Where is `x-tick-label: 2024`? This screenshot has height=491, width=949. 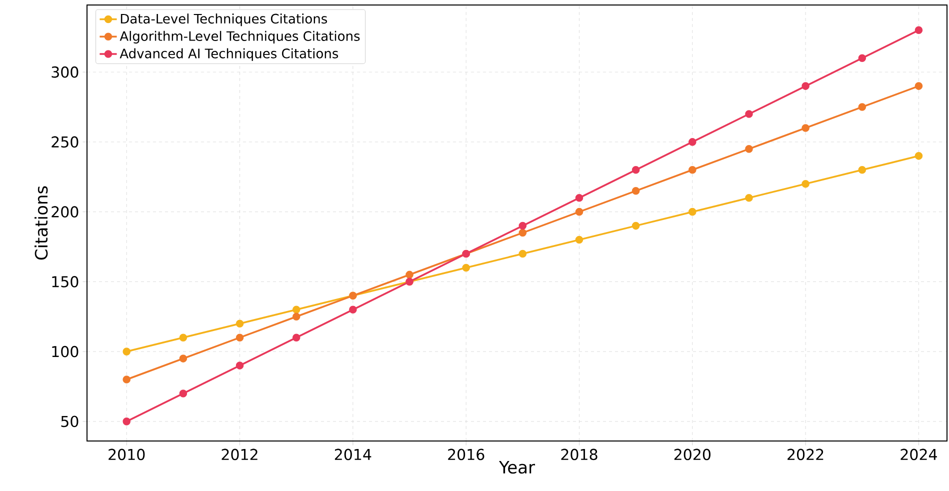 x-tick-label: 2024 is located at coordinates (918, 454).